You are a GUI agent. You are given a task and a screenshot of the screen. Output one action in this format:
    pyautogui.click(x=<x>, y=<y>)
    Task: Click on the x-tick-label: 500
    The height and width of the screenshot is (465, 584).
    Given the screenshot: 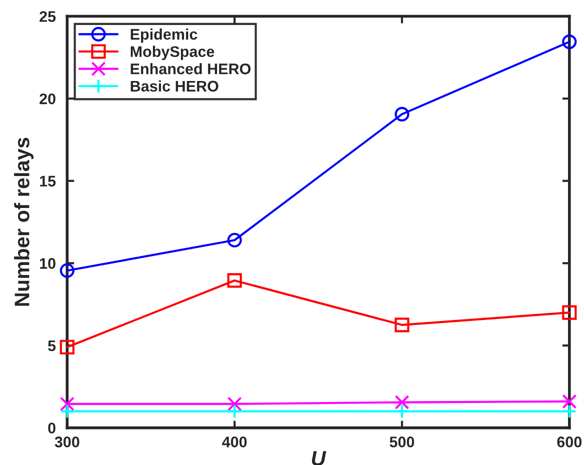 What is the action you would take?
    pyautogui.click(x=402, y=442)
    